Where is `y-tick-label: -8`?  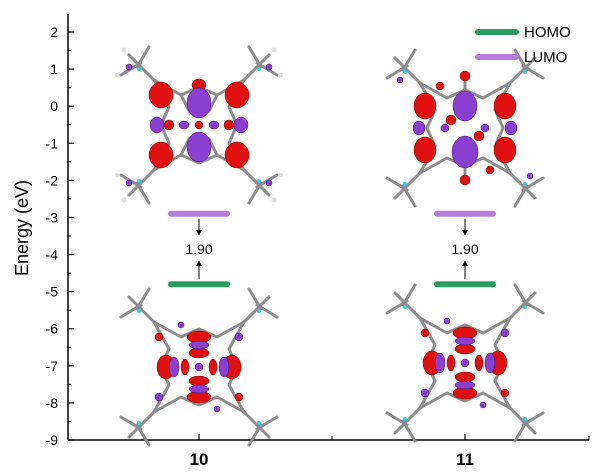 y-tick-label: -8 is located at coordinates (52, 403).